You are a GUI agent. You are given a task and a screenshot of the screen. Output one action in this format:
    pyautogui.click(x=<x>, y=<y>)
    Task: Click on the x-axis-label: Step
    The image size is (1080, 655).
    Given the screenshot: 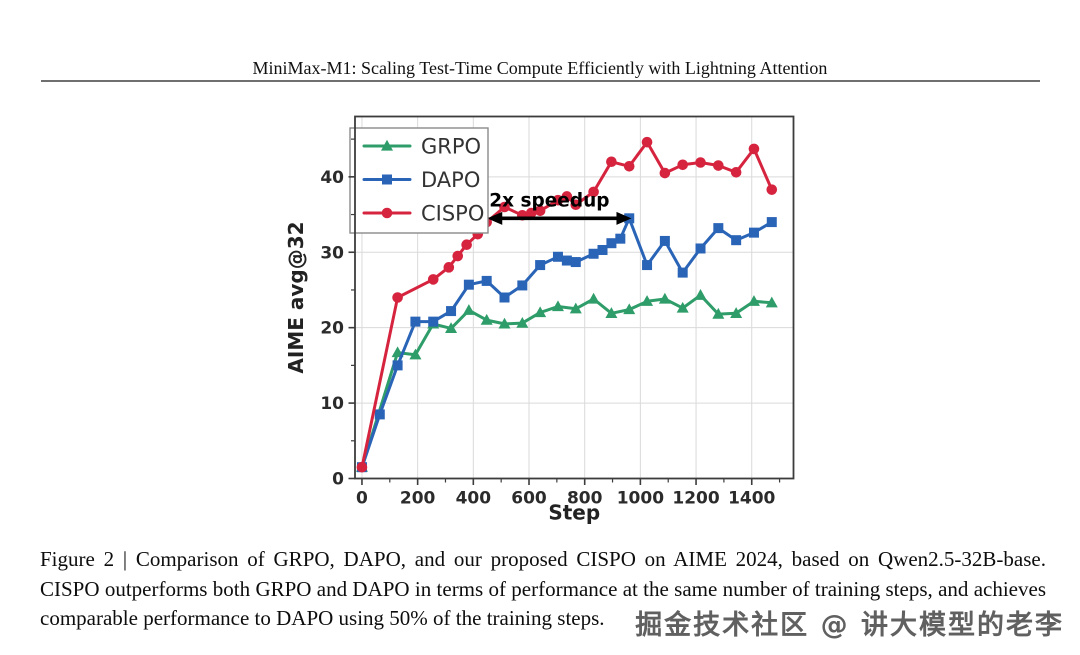 What is the action you would take?
    pyautogui.click(x=574, y=513)
    